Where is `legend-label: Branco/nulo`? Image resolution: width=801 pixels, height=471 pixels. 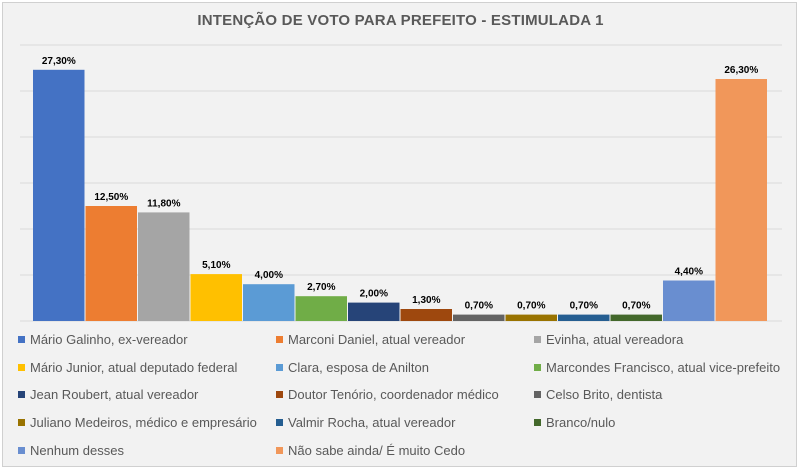 legend-label: Branco/nulo is located at coordinates (581, 423).